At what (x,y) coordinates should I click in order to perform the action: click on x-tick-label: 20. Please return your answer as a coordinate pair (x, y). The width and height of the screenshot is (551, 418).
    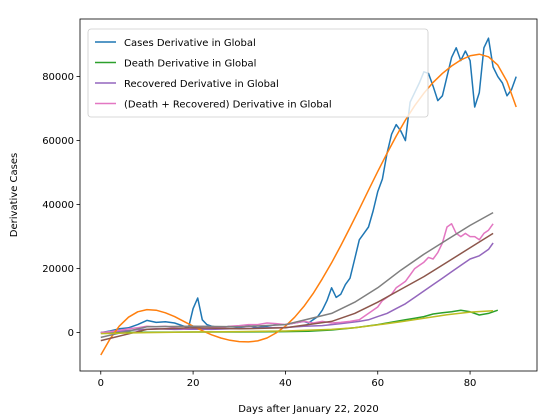
    Looking at the image, I should click on (193, 383).